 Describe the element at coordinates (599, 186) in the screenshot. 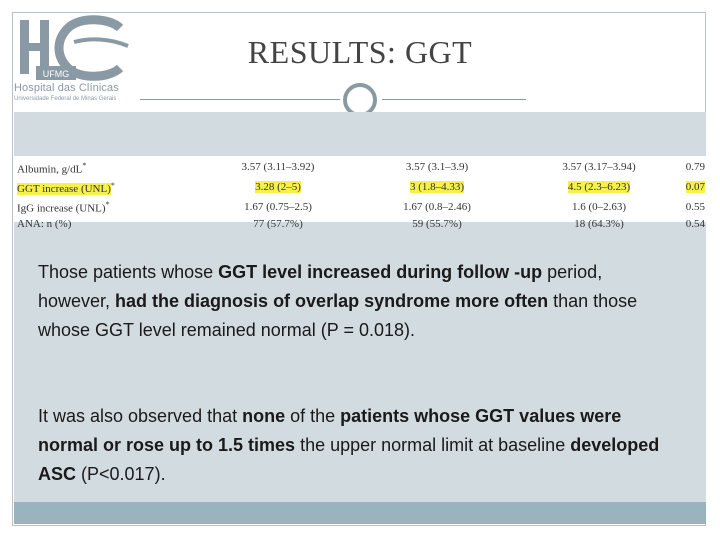

I see `table-cell-v3: 4.5 (2.3–6.23)` at that location.